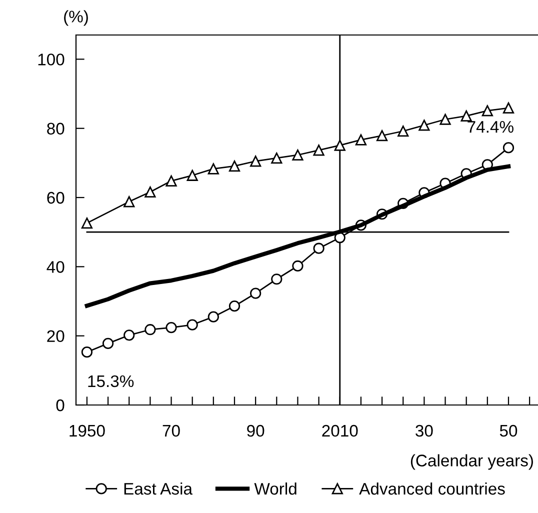 This screenshot has width=538, height=513. I want to click on x-tick-label: 90, so click(255, 430).